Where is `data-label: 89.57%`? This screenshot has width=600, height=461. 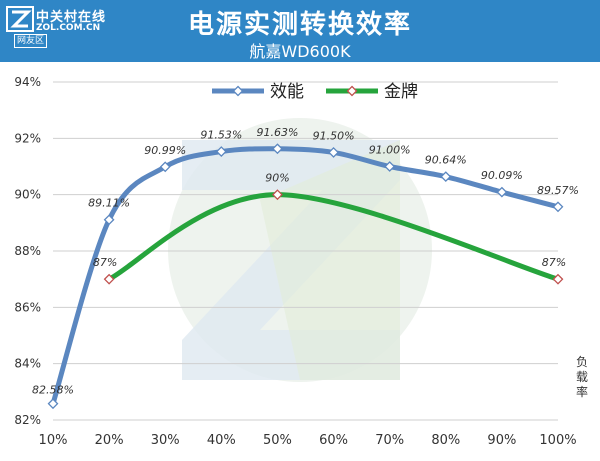
data-label: 89.57% is located at coordinates (558, 190).